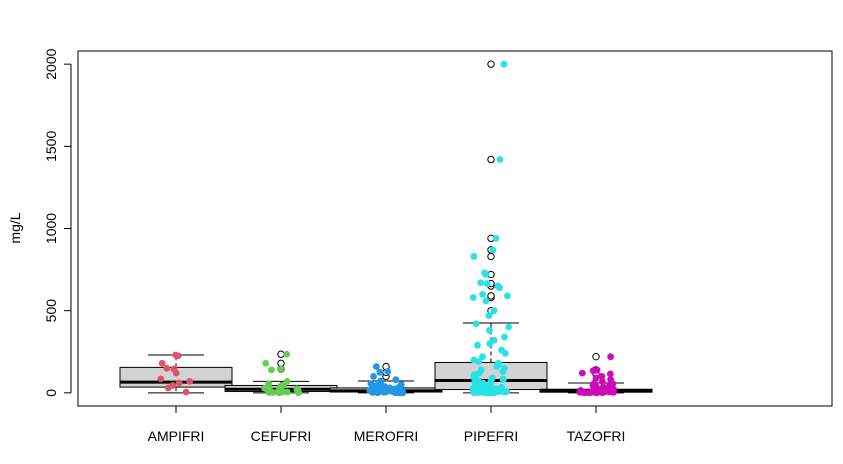  What do you see at coordinates (386, 380) in the screenshot?
I see `points-merofri` at bounding box center [386, 380].